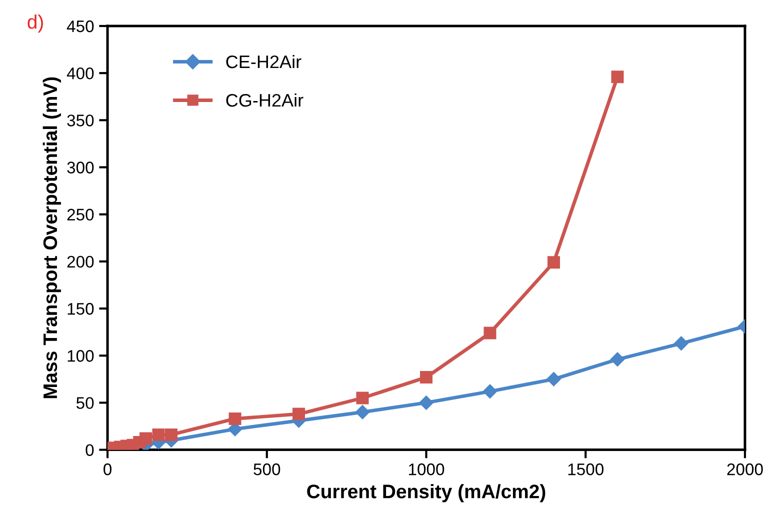 Image resolution: width=768 pixels, height=520 pixels. I want to click on x-tick-label: 2000, so click(745, 469).